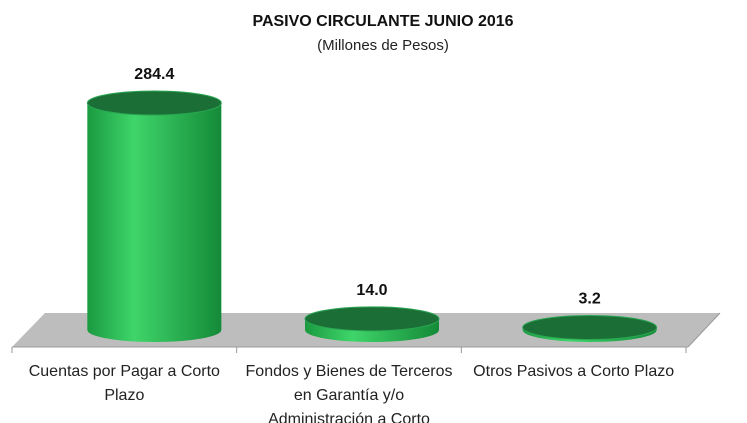 The image size is (747, 423). What do you see at coordinates (383, 45) in the screenshot?
I see `chart-subtitle: (Millones de Pesos)` at bounding box center [383, 45].